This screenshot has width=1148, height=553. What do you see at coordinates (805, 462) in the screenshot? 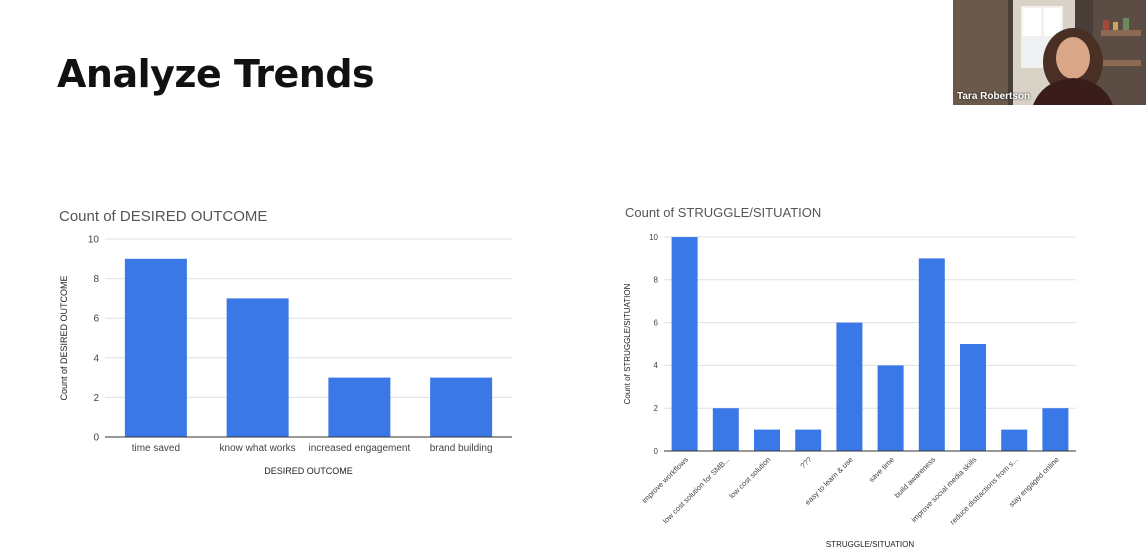
I see `struggle-situation-x-category-label: ???` at bounding box center [805, 462].